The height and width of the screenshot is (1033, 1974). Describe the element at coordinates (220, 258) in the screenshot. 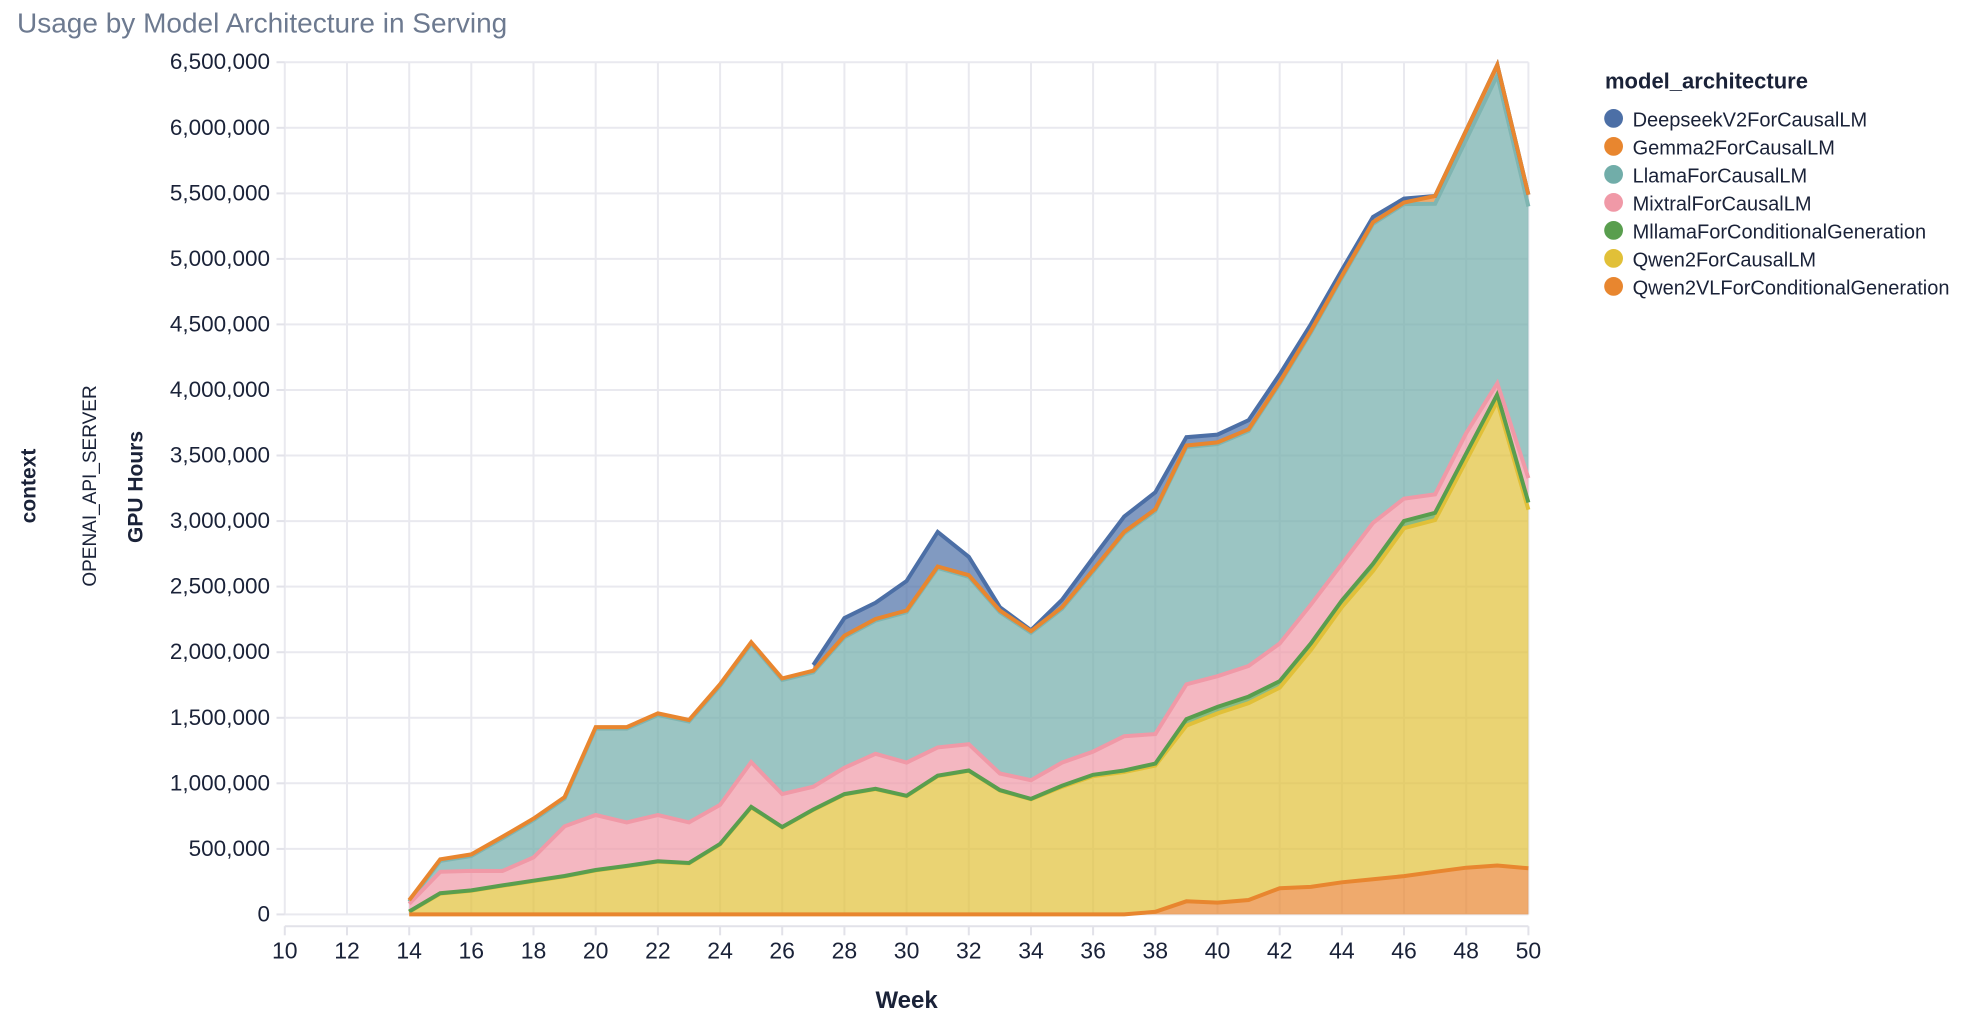

I see `svg-text: 5,000,000` at that location.